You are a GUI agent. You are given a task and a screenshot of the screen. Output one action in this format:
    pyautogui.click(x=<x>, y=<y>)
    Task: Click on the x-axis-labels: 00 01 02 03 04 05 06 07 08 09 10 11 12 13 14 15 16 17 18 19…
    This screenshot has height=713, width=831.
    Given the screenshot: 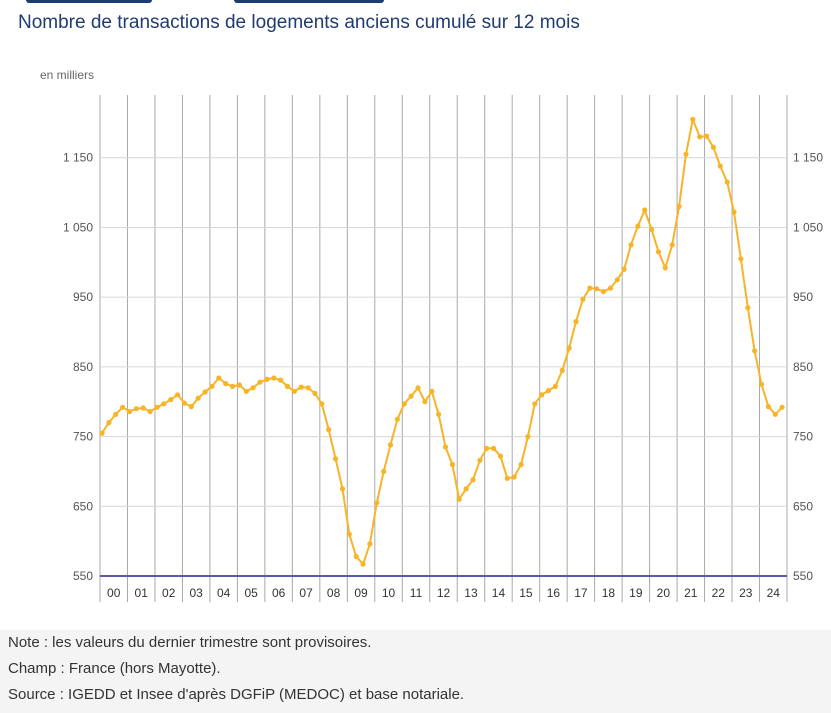 What is the action you would take?
    pyautogui.click(x=443, y=593)
    